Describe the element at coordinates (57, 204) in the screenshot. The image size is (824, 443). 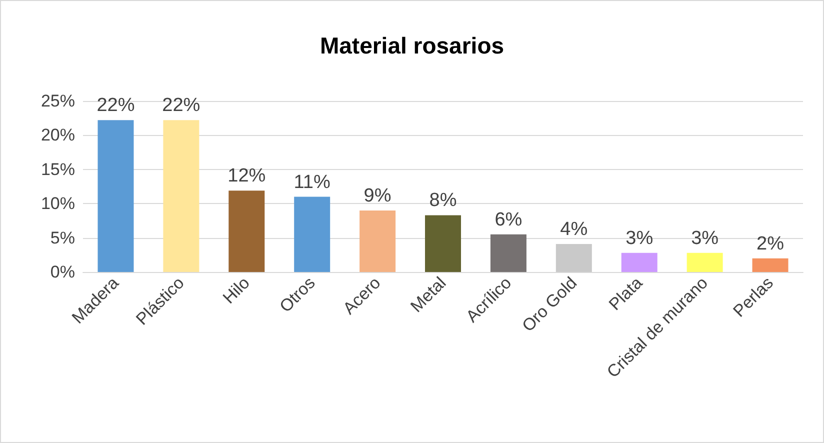
I see `y-tick-label: 10%` at that location.